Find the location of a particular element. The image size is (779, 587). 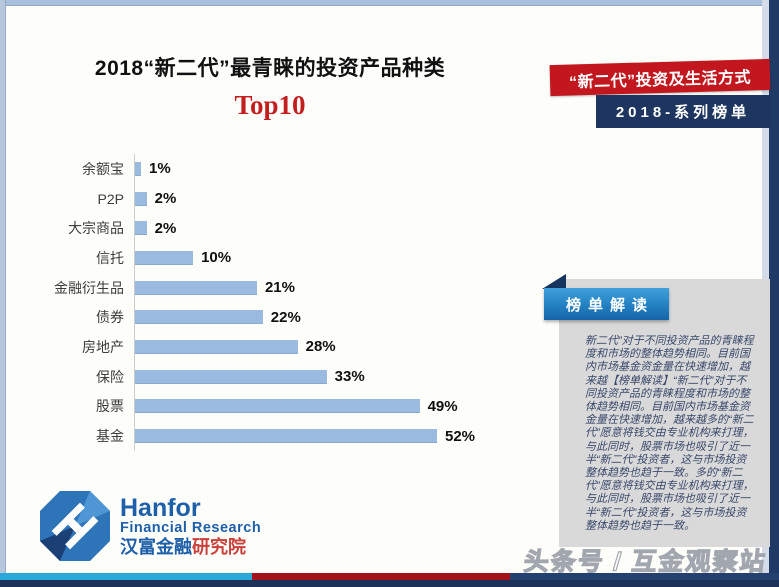

bar-track: 1% is located at coordinates (336, 169).